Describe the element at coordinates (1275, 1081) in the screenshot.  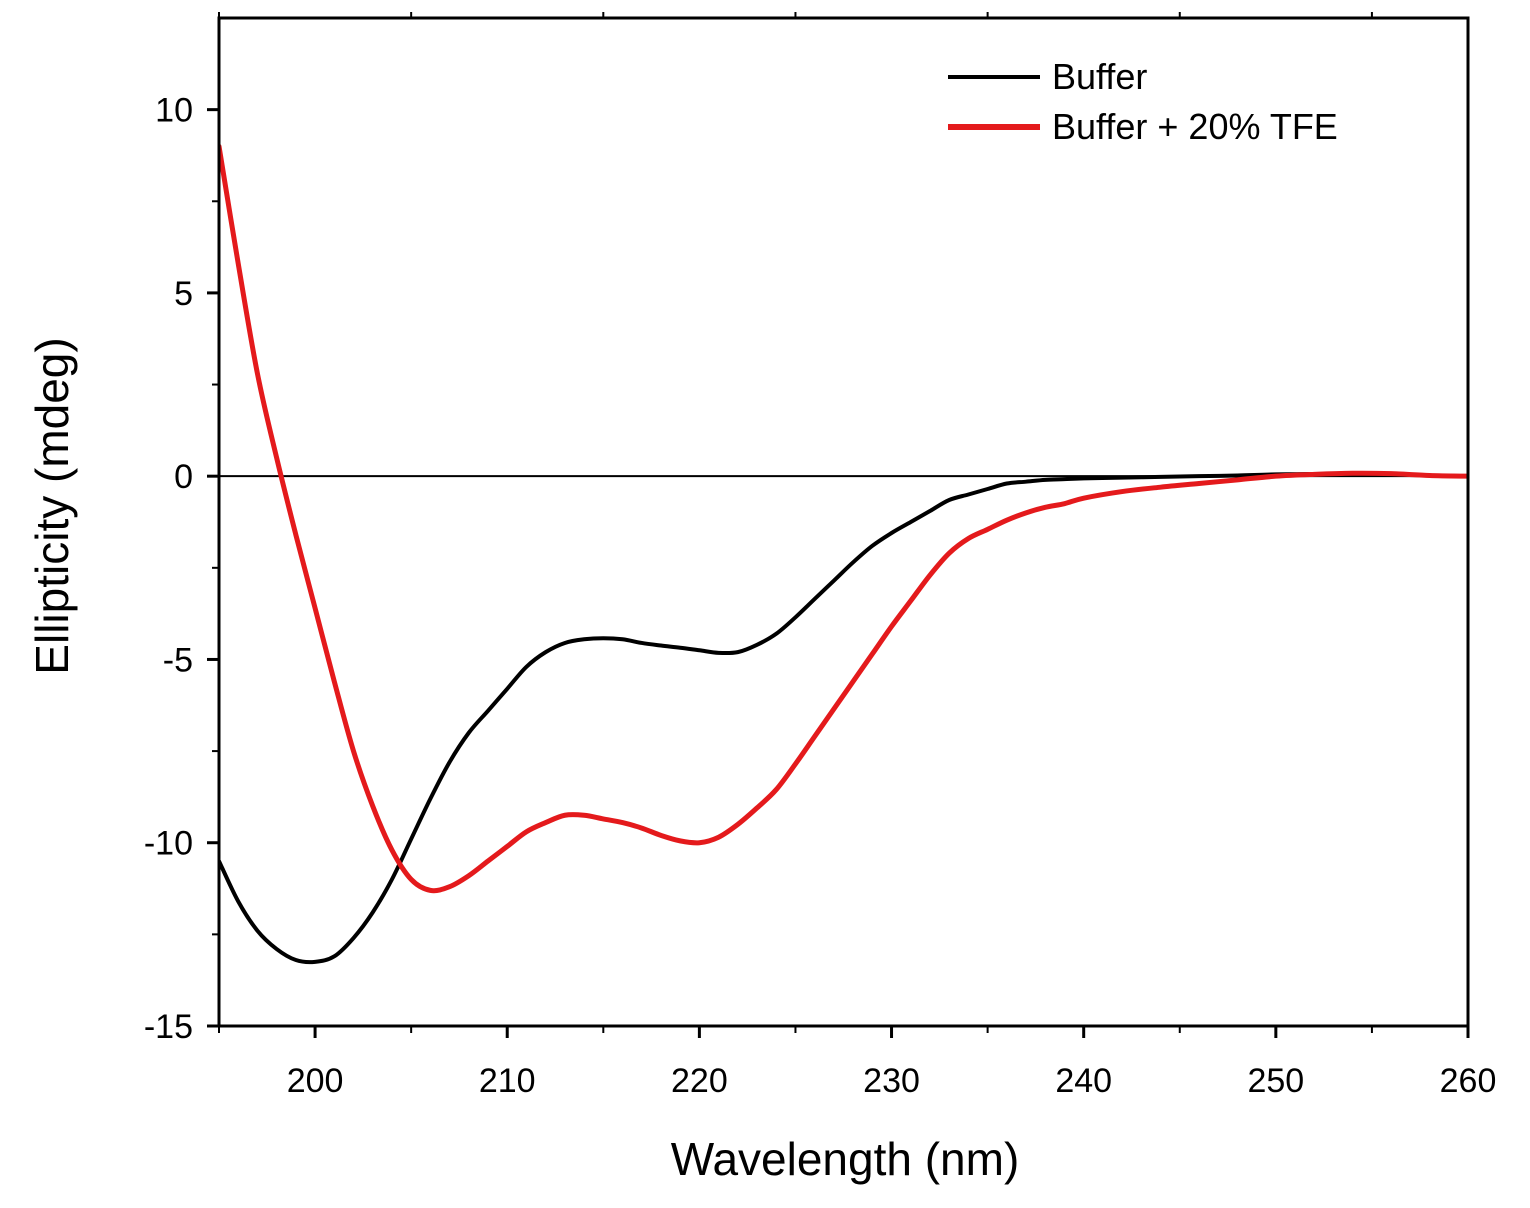
I see `x-tick-label-250: 250` at that location.